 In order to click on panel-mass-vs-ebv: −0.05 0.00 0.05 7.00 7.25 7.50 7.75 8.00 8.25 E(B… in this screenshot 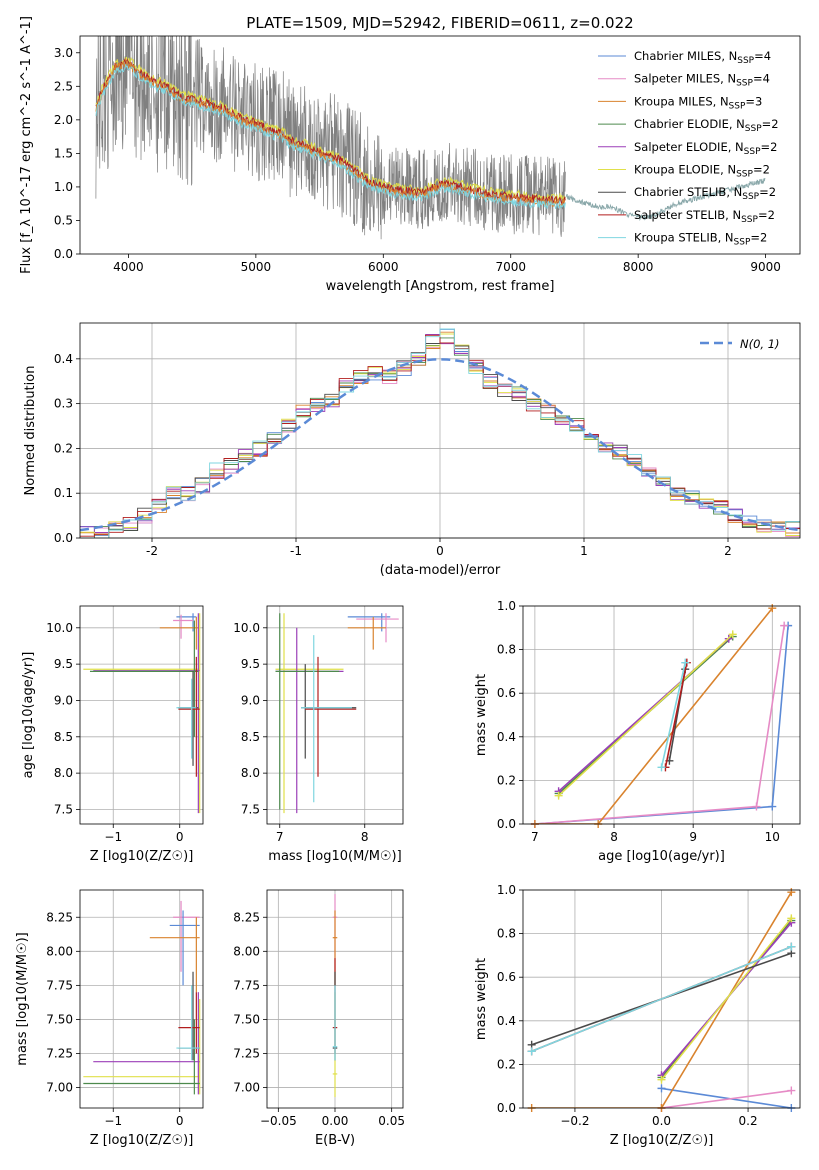, I will do `click(319, 1018)`.